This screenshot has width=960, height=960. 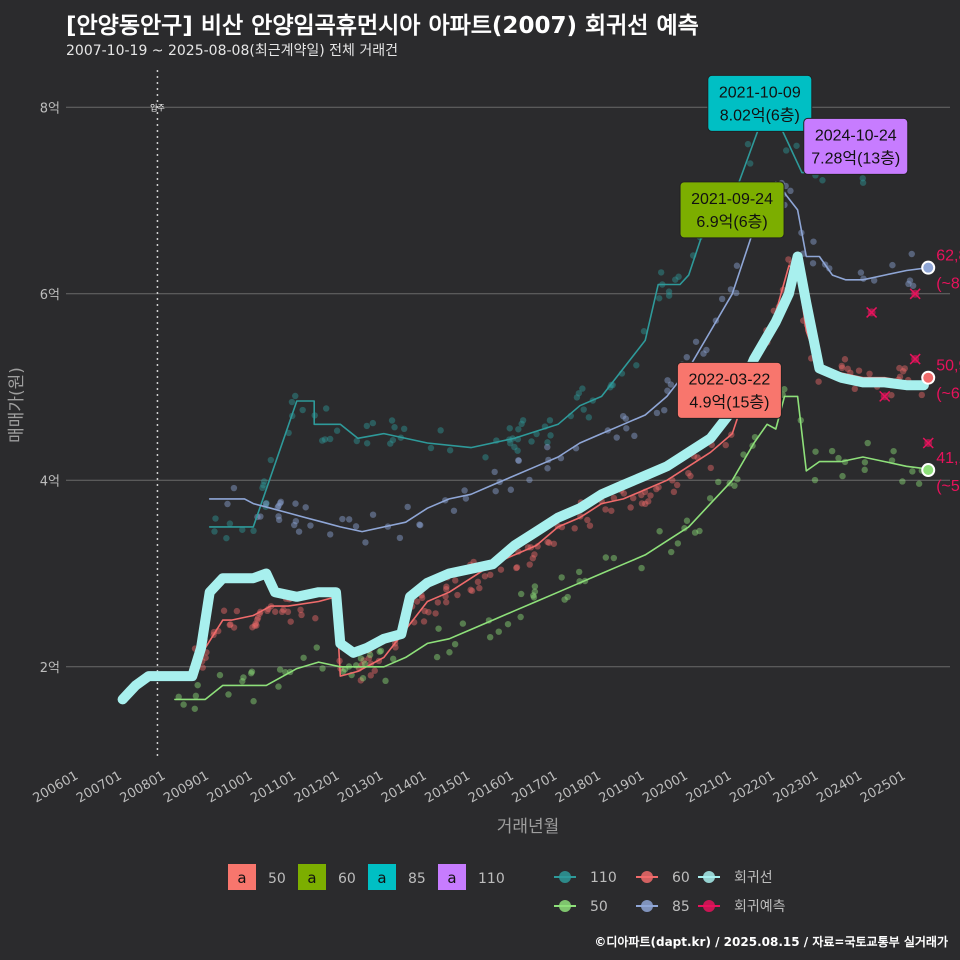 I want to click on end-value-label: 62,840, so click(x=948, y=256).